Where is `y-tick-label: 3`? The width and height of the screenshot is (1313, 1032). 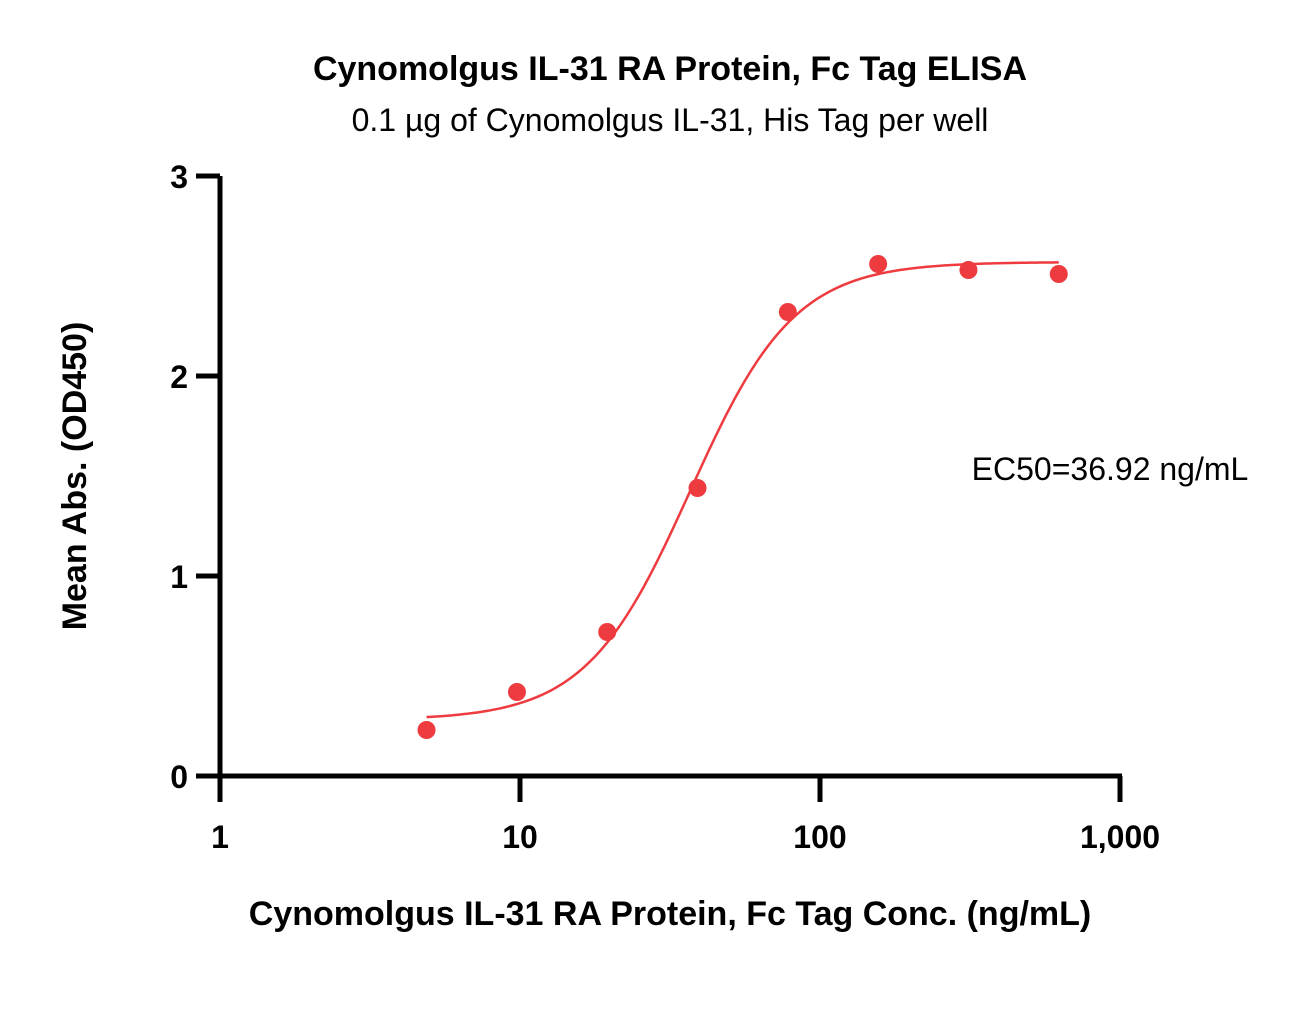 y-tick-label: 3 is located at coordinates (179, 177).